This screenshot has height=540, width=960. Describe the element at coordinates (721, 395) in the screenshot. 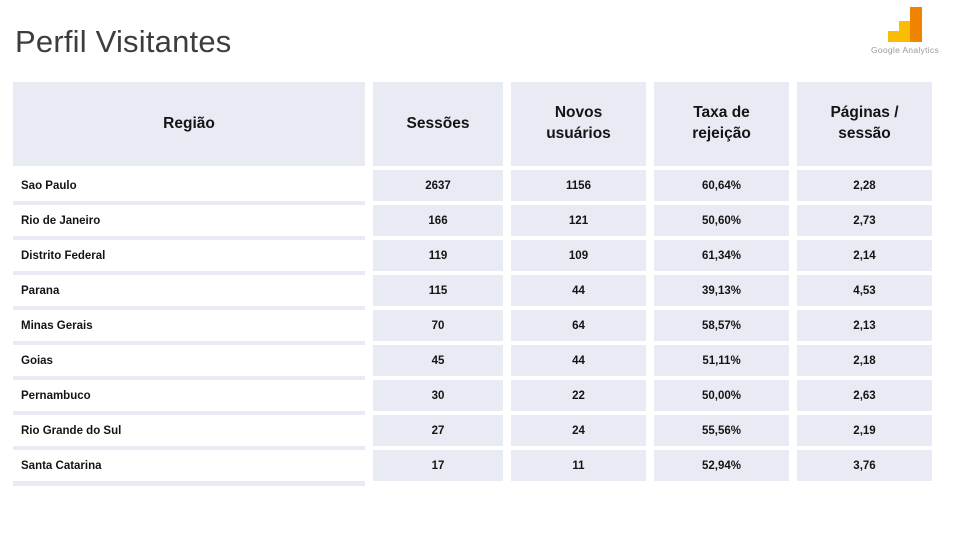

I see `bounce-rate-cell: 50,00%` at that location.